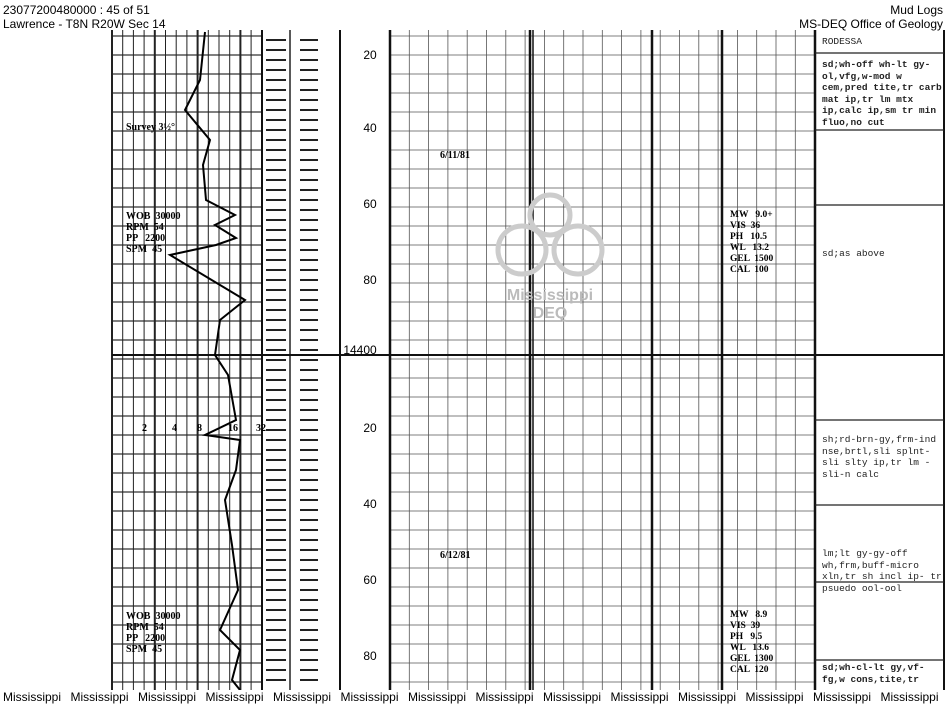  What do you see at coordinates (750, 648) in the screenshot?
I see `mud-prop: WL 13.6` at bounding box center [750, 648].